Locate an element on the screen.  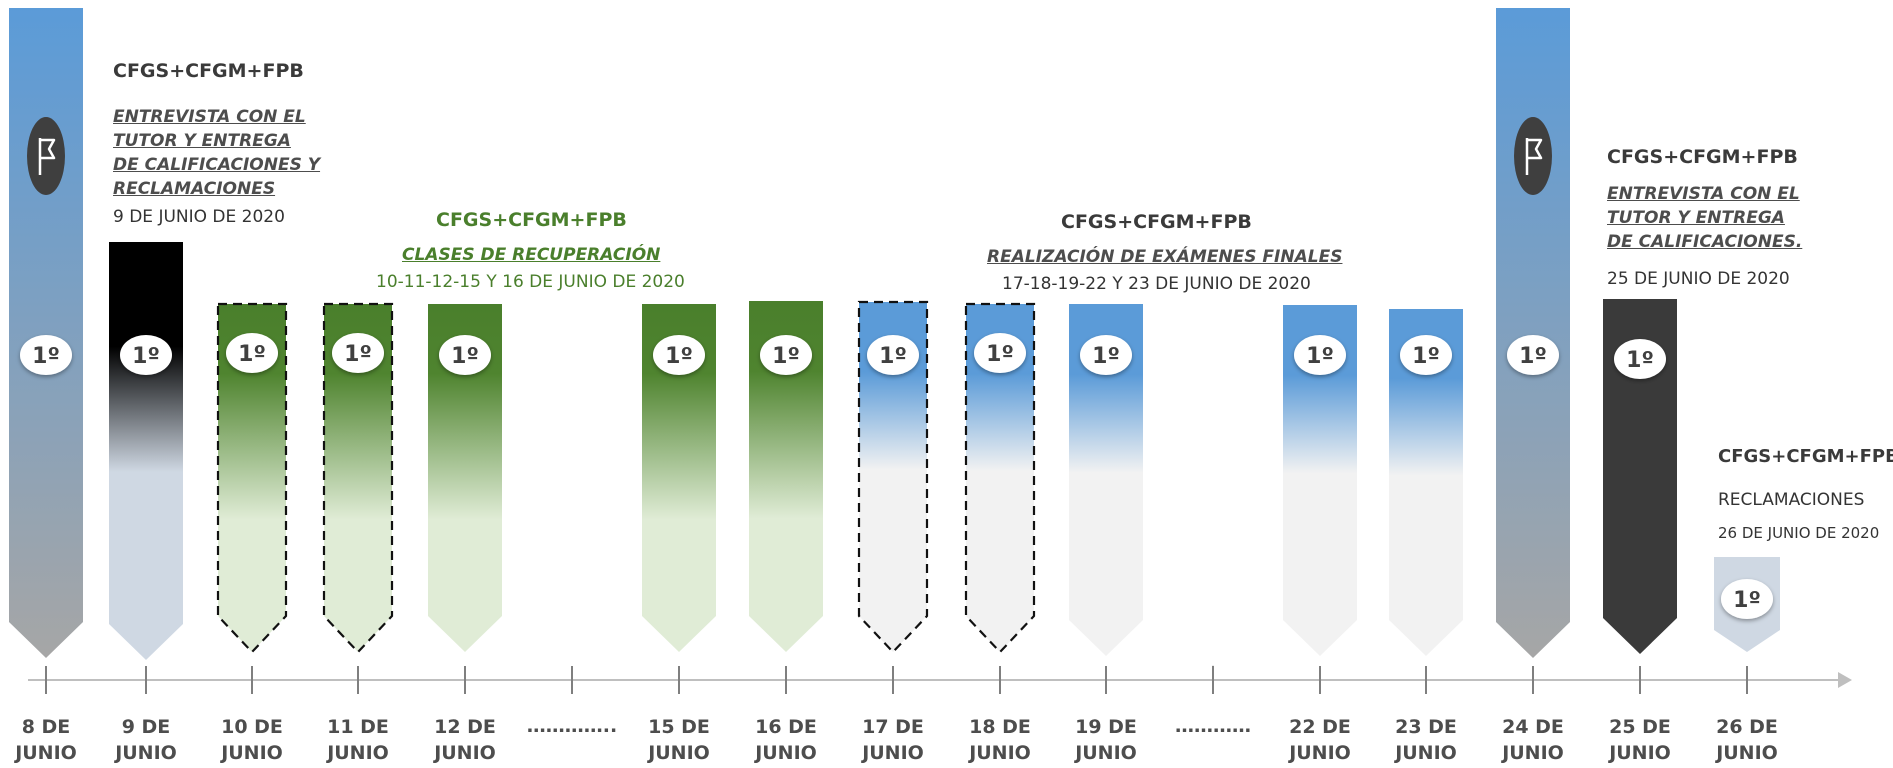
date-label-day: 24 DE is located at coordinates (1533, 727).